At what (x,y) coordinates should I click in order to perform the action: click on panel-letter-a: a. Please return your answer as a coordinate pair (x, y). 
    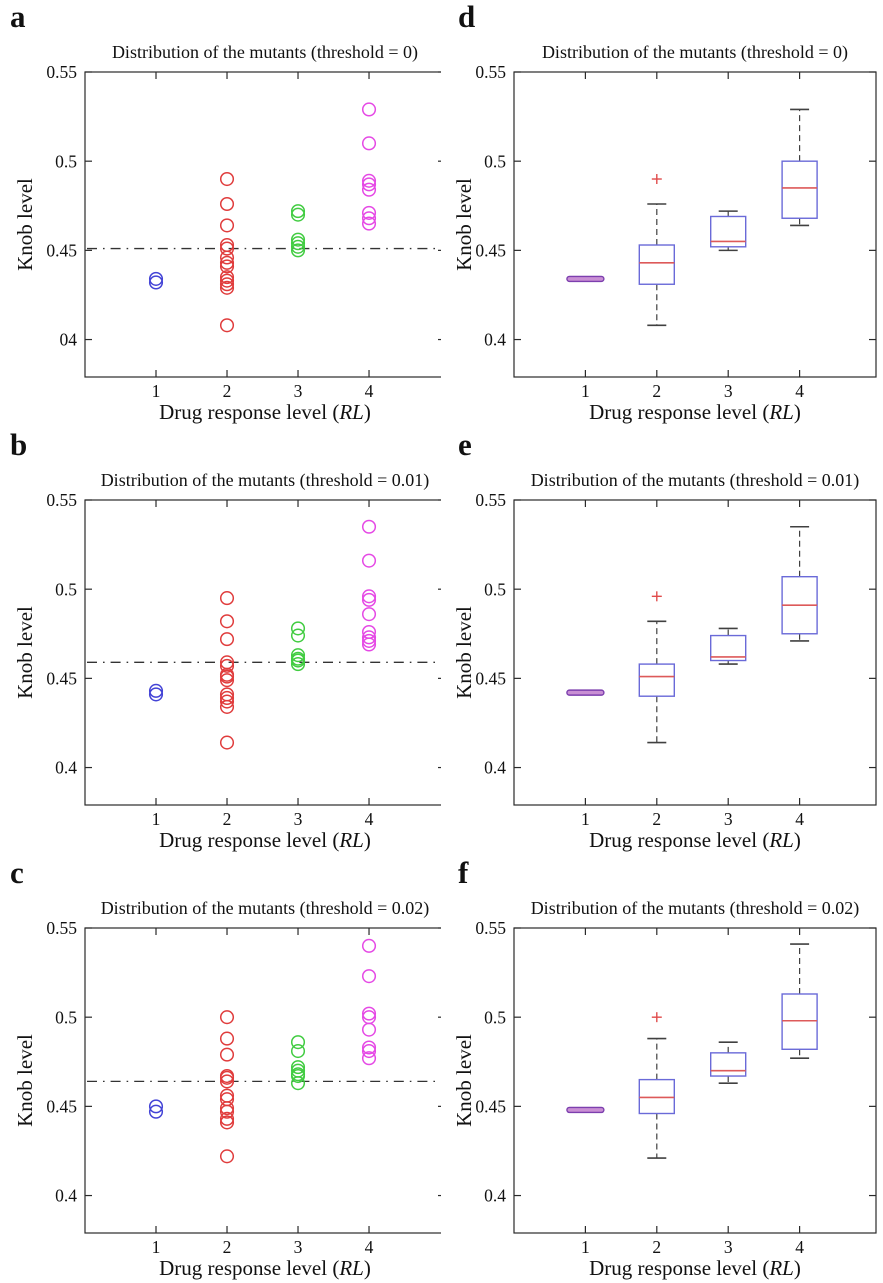
    Looking at the image, I should click on (18, 17).